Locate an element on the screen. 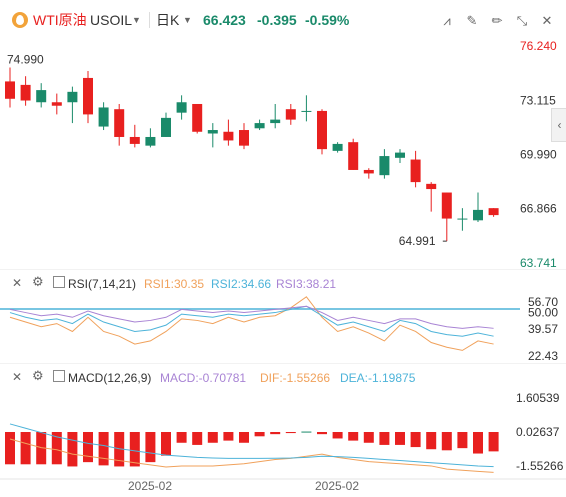 This screenshot has width=566, height=497. y-tick-label: 63.741 is located at coordinates (538, 263).